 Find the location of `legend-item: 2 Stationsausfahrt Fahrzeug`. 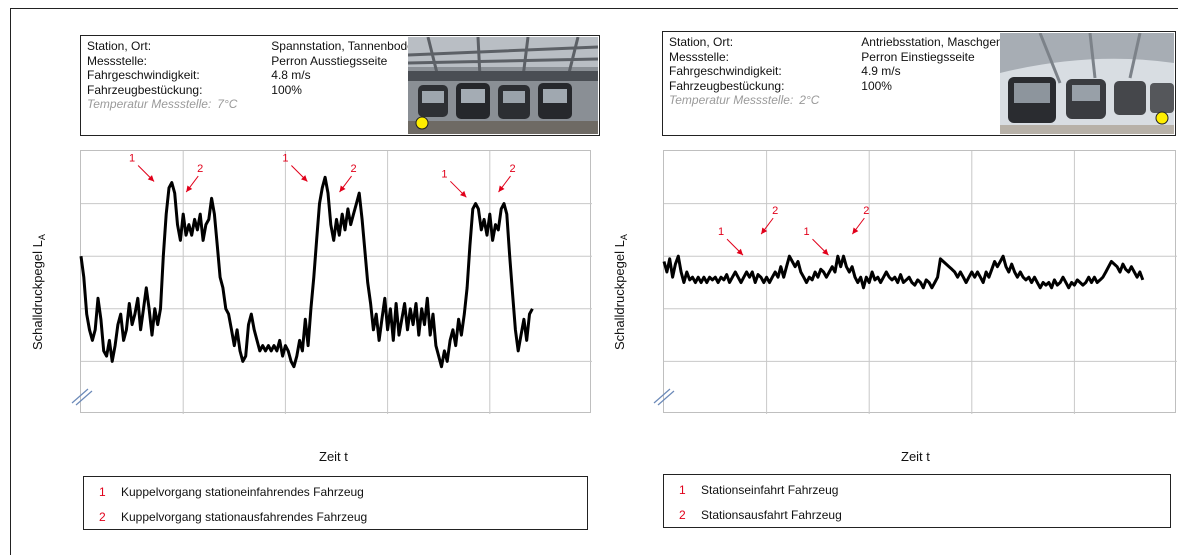

legend-item: 2 Stationsausfahrt Fahrzeug is located at coordinates (760, 515).